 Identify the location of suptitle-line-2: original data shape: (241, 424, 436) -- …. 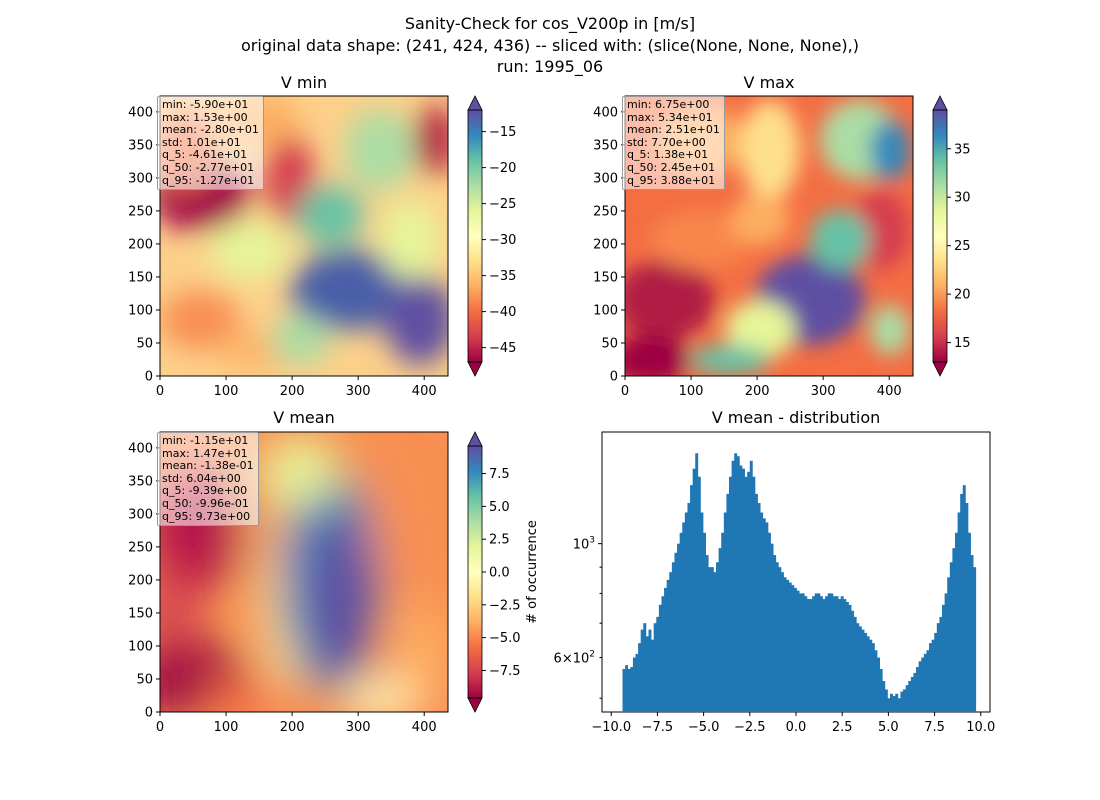
(550, 45).